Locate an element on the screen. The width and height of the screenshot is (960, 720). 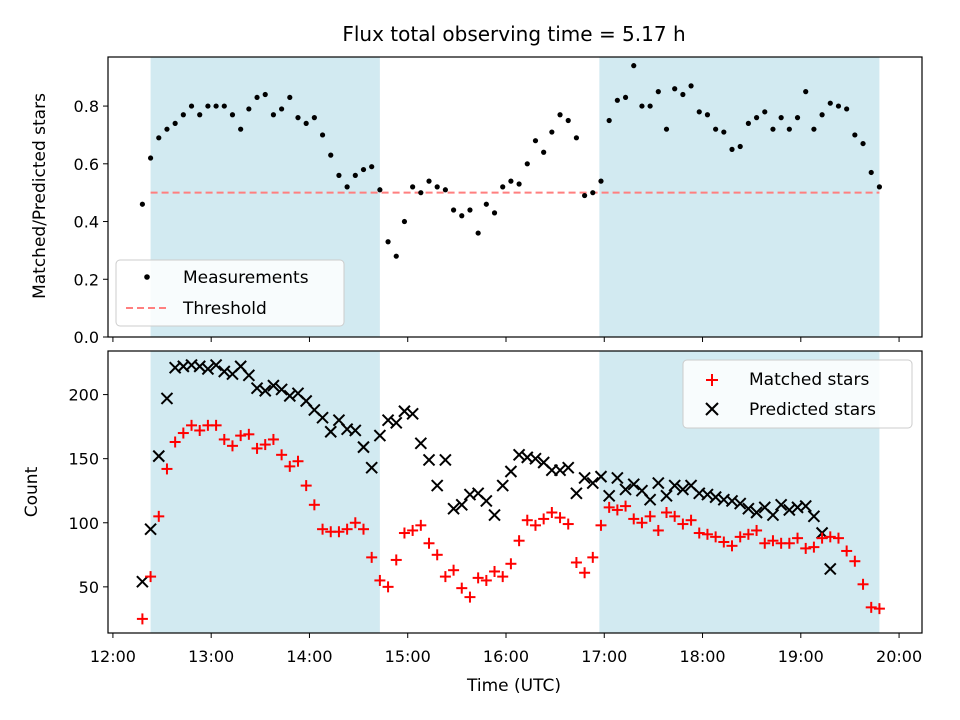
bottom-x-tick-label: 20:00 is located at coordinates (899, 656).